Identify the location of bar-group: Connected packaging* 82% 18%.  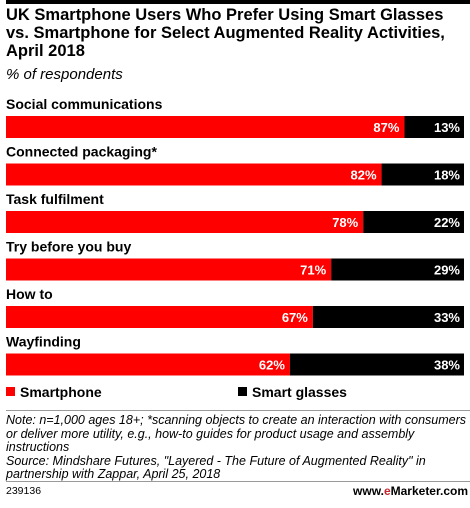
(235, 165).